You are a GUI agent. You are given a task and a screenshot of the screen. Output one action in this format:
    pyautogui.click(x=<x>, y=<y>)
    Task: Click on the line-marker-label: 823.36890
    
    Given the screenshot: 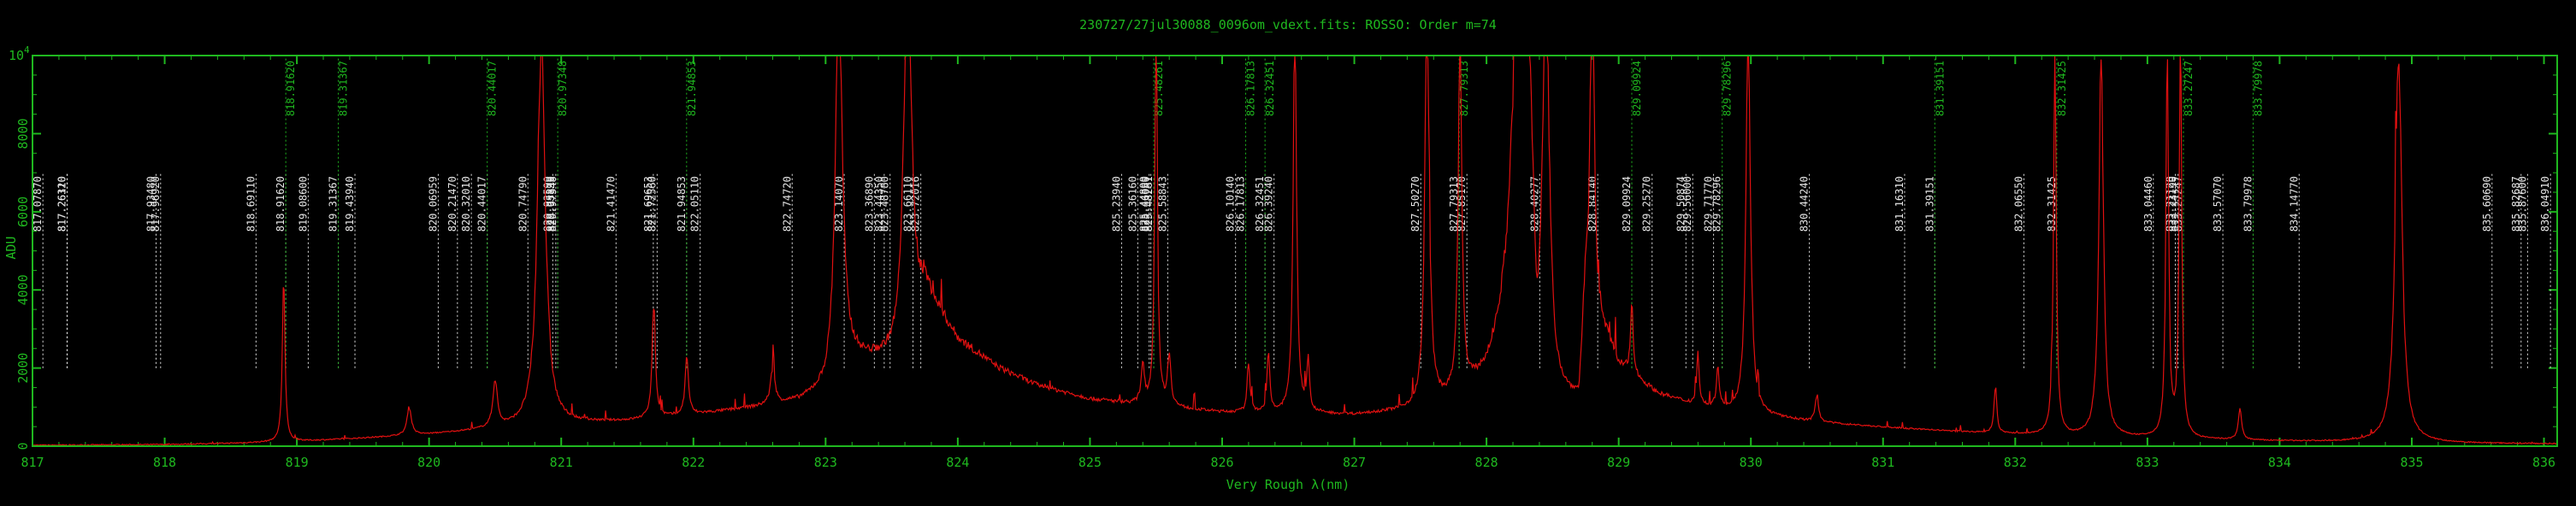 What is the action you would take?
    pyautogui.click(x=869, y=204)
    